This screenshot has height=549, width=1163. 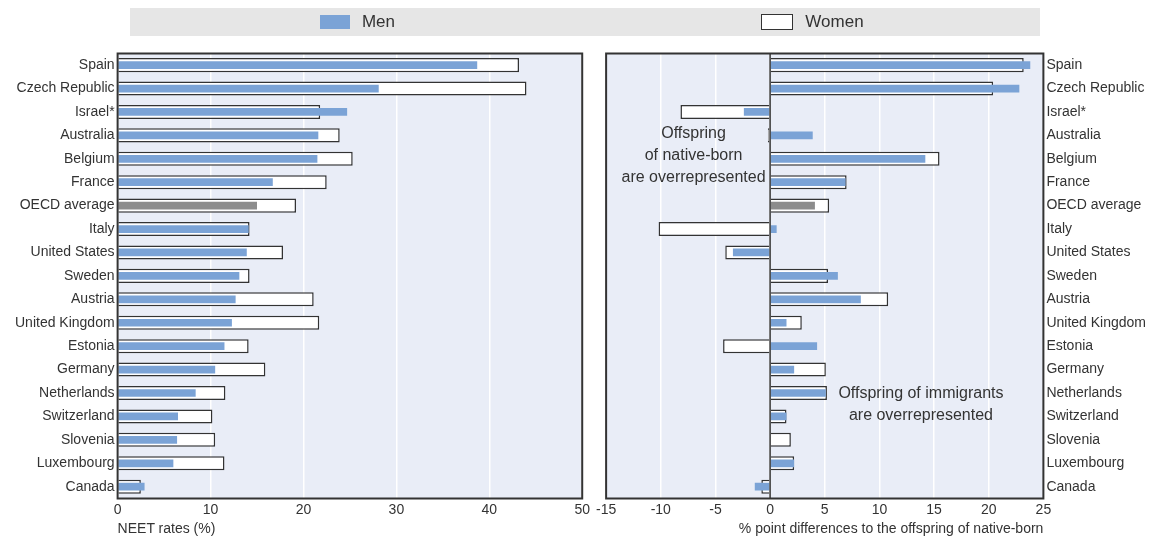 What do you see at coordinates (715, 508) in the screenshot?
I see `x-tick-label: -5` at bounding box center [715, 508].